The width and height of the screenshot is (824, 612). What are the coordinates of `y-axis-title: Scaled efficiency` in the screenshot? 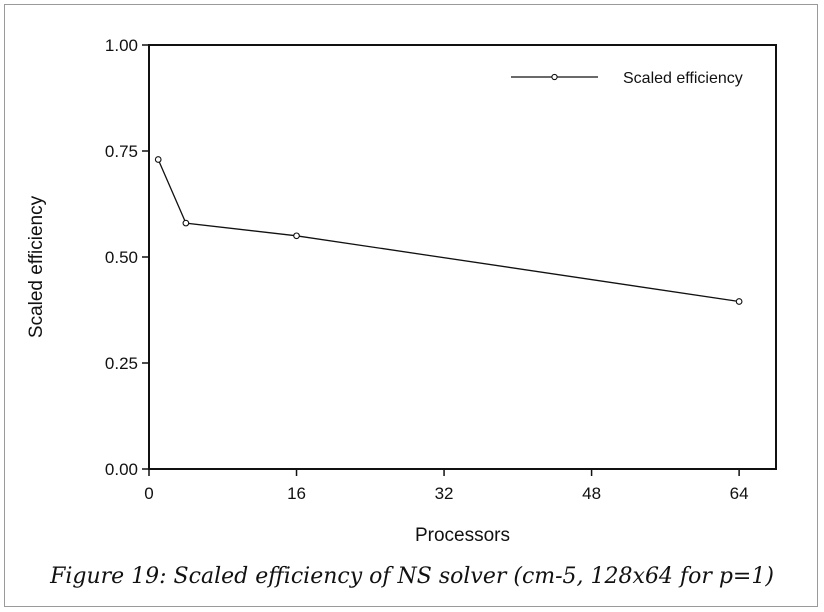 It's located at (36, 266).